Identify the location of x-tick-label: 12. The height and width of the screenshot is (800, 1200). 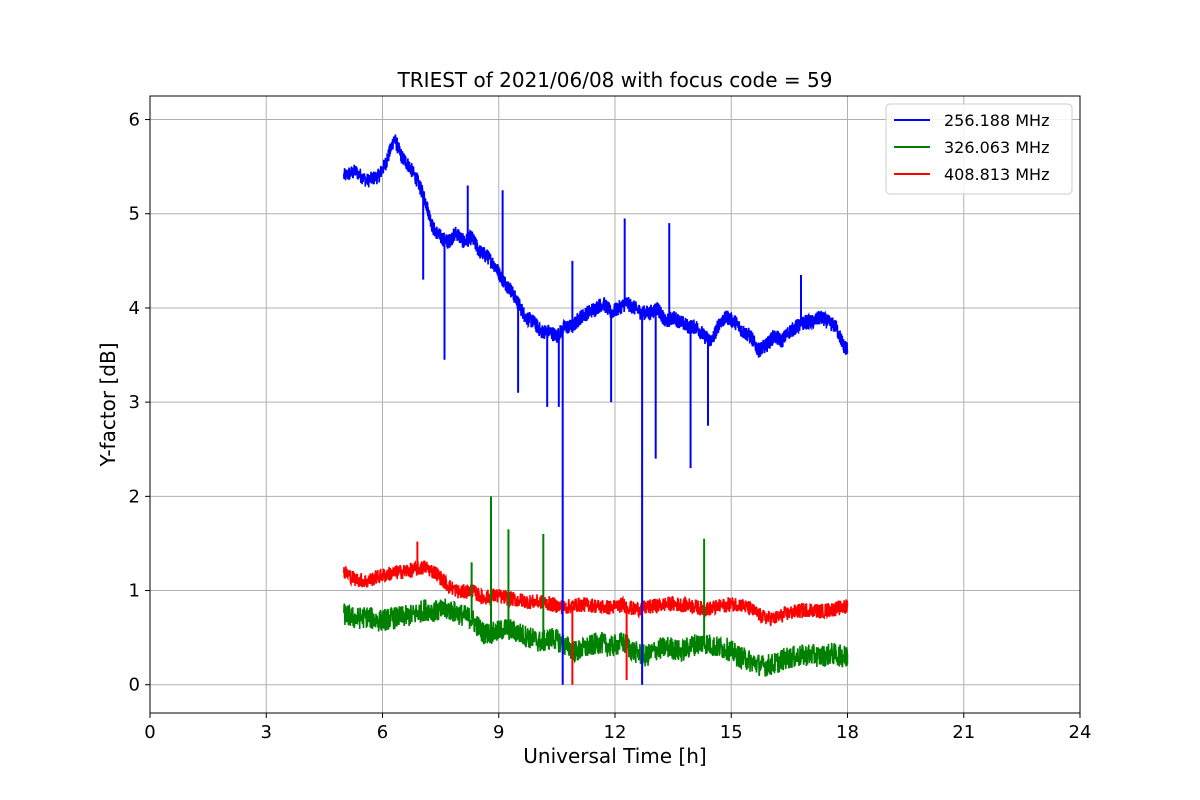
(615, 732).